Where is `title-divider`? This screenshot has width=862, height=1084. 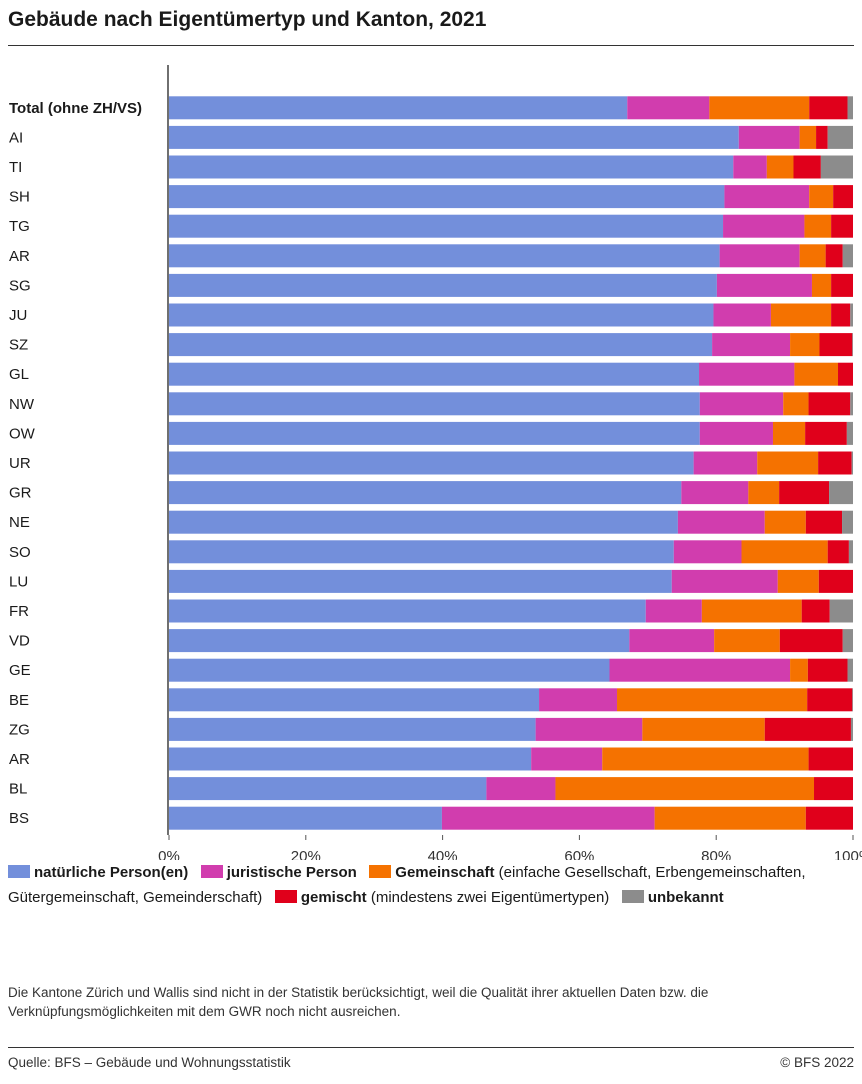 title-divider is located at coordinates (431, 45).